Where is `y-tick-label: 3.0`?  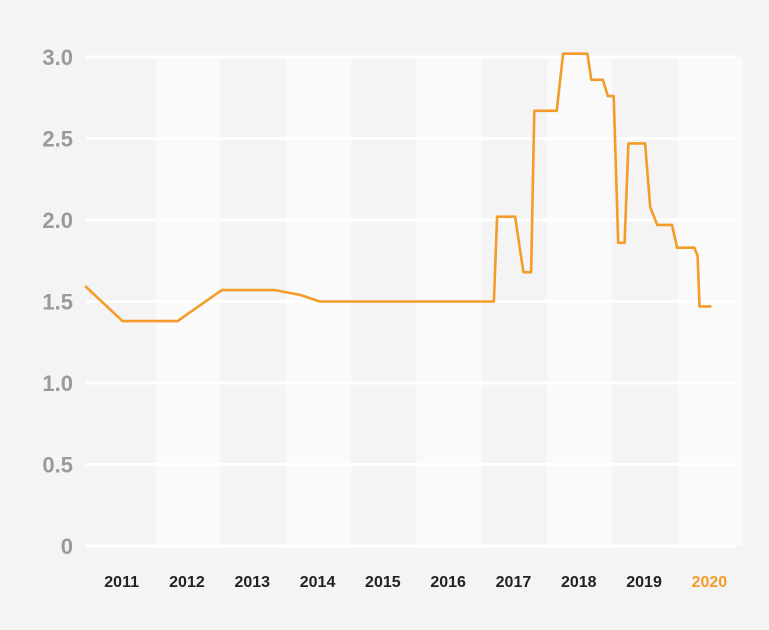
y-tick-label: 3.0 is located at coordinates (57, 57).